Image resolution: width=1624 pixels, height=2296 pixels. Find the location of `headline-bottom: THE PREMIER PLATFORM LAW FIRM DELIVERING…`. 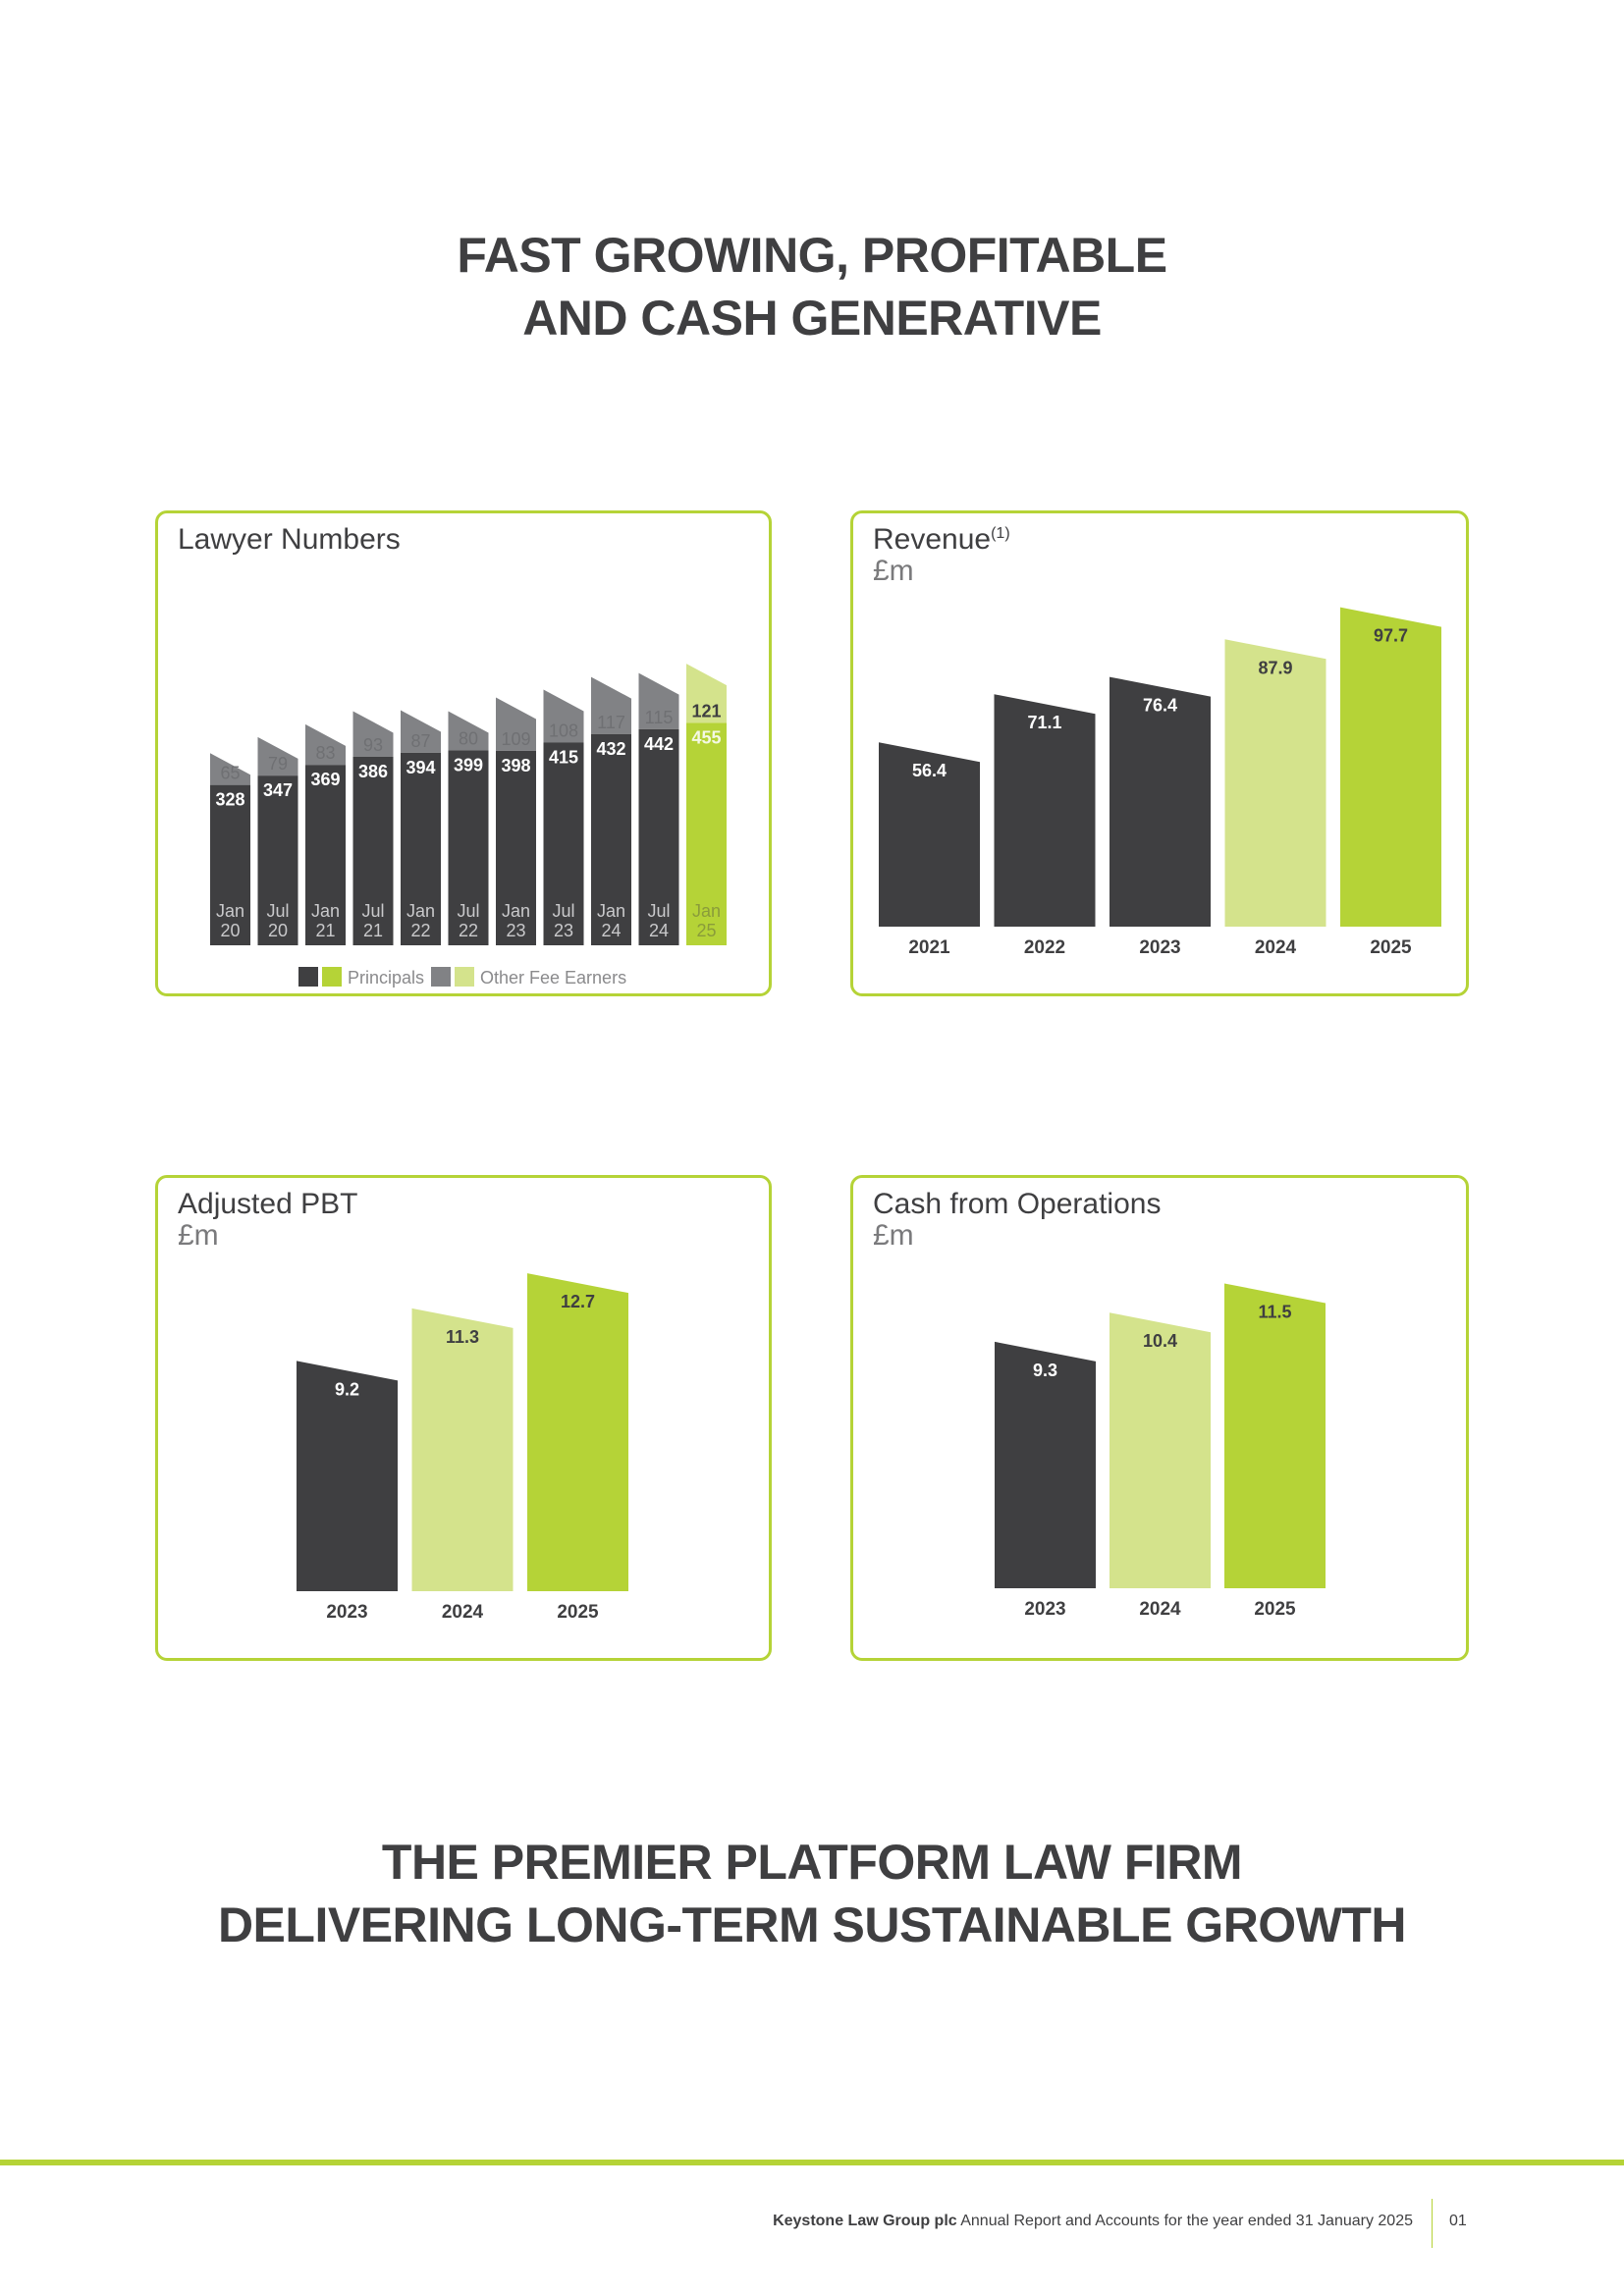

headline-bottom: THE PREMIER PLATFORM LAW FIRM DELIVERING… is located at coordinates (812, 1893).